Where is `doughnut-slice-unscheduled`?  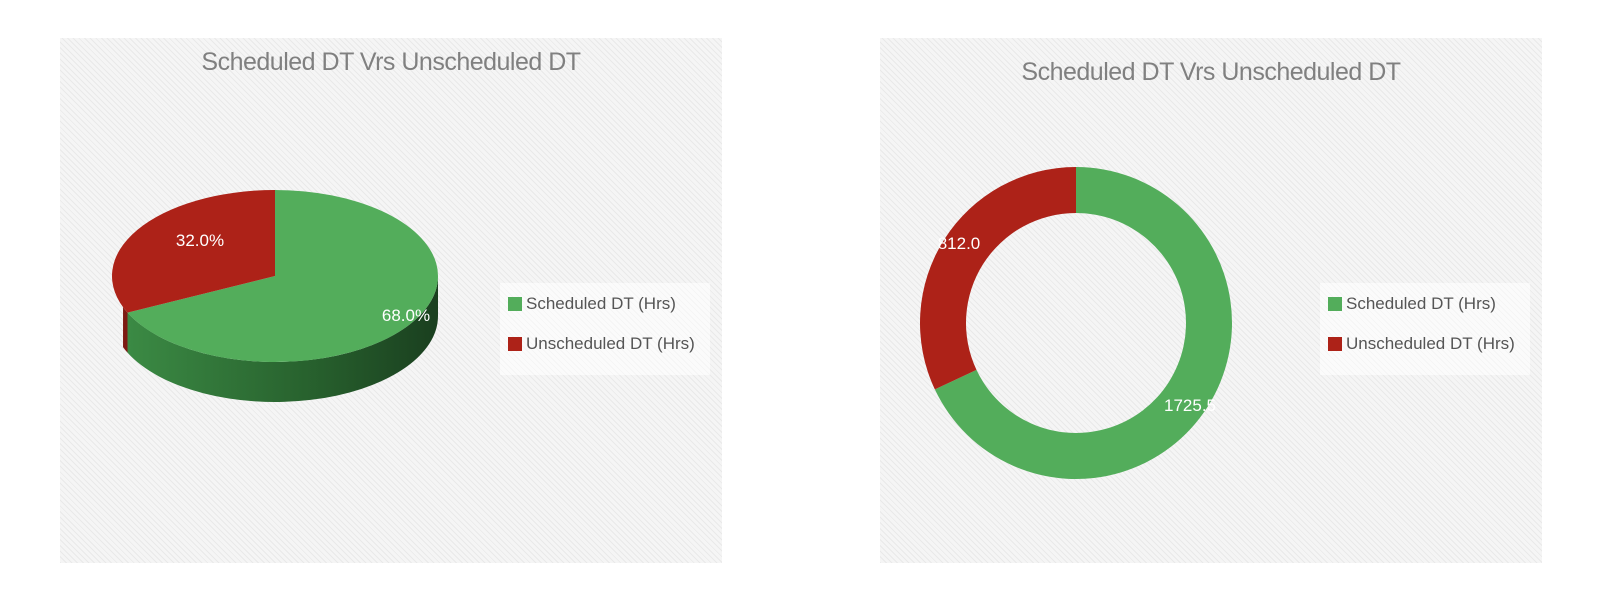 doughnut-slice-unscheduled is located at coordinates (998, 278).